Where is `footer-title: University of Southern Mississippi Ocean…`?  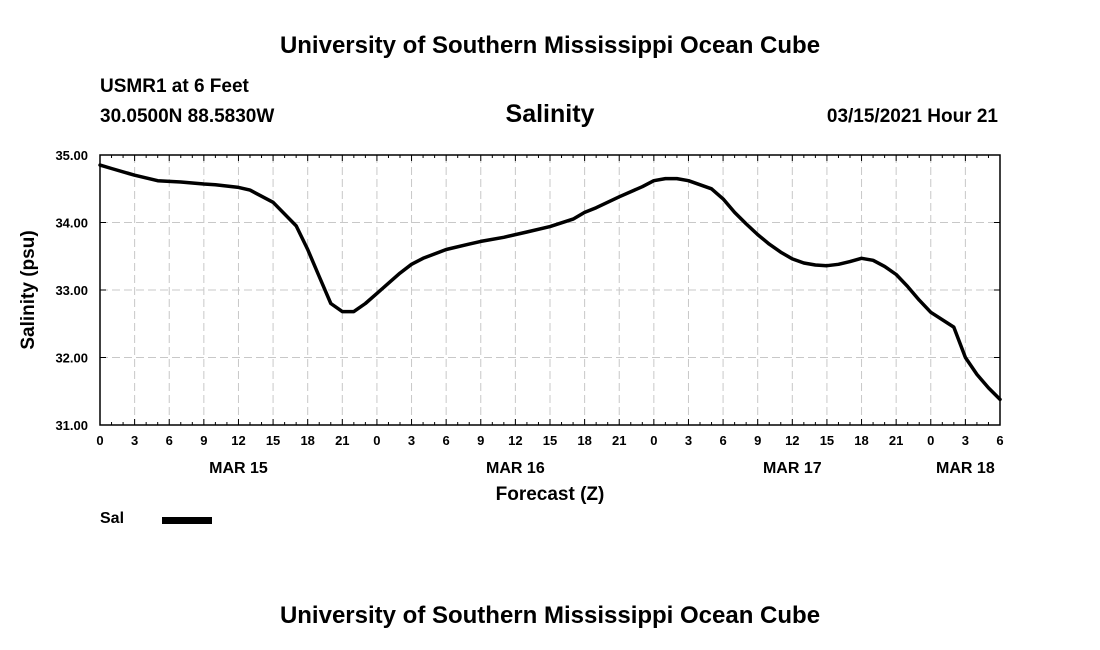 footer-title: University of Southern Mississippi Ocean… is located at coordinates (550, 615).